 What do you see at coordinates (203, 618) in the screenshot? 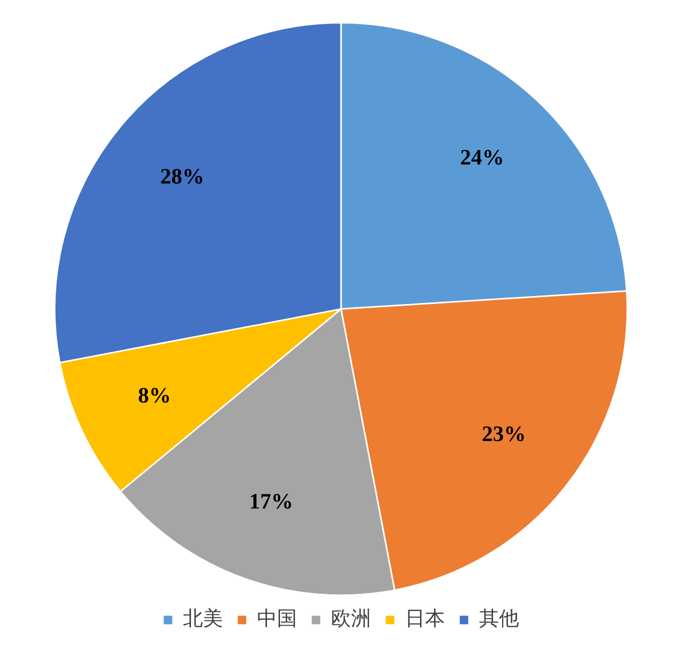
I see `legend-label: 北美` at bounding box center [203, 618].